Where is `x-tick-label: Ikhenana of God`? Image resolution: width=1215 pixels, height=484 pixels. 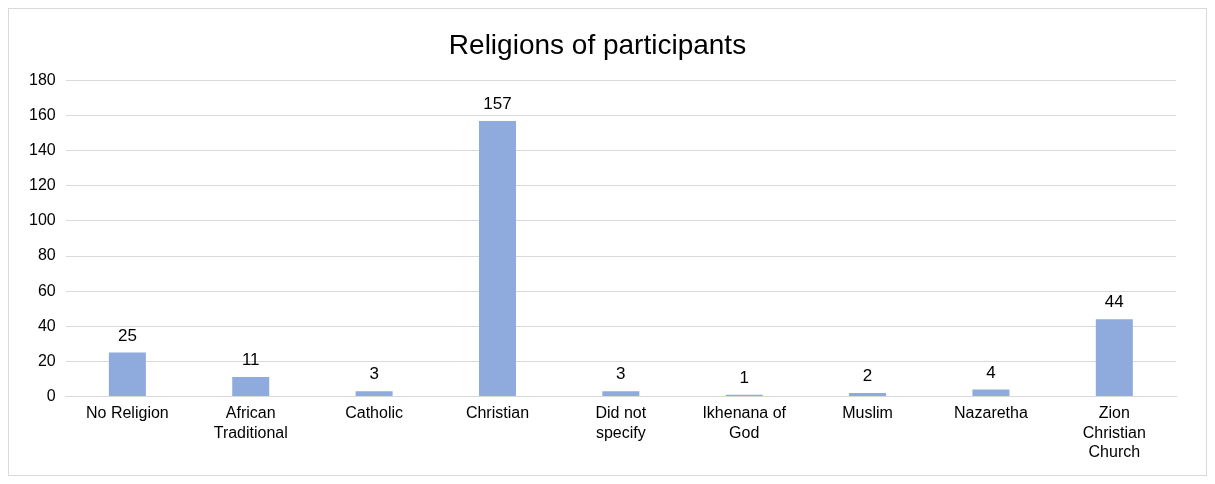 x-tick-label: Ikhenana of God is located at coordinates (744, 422).